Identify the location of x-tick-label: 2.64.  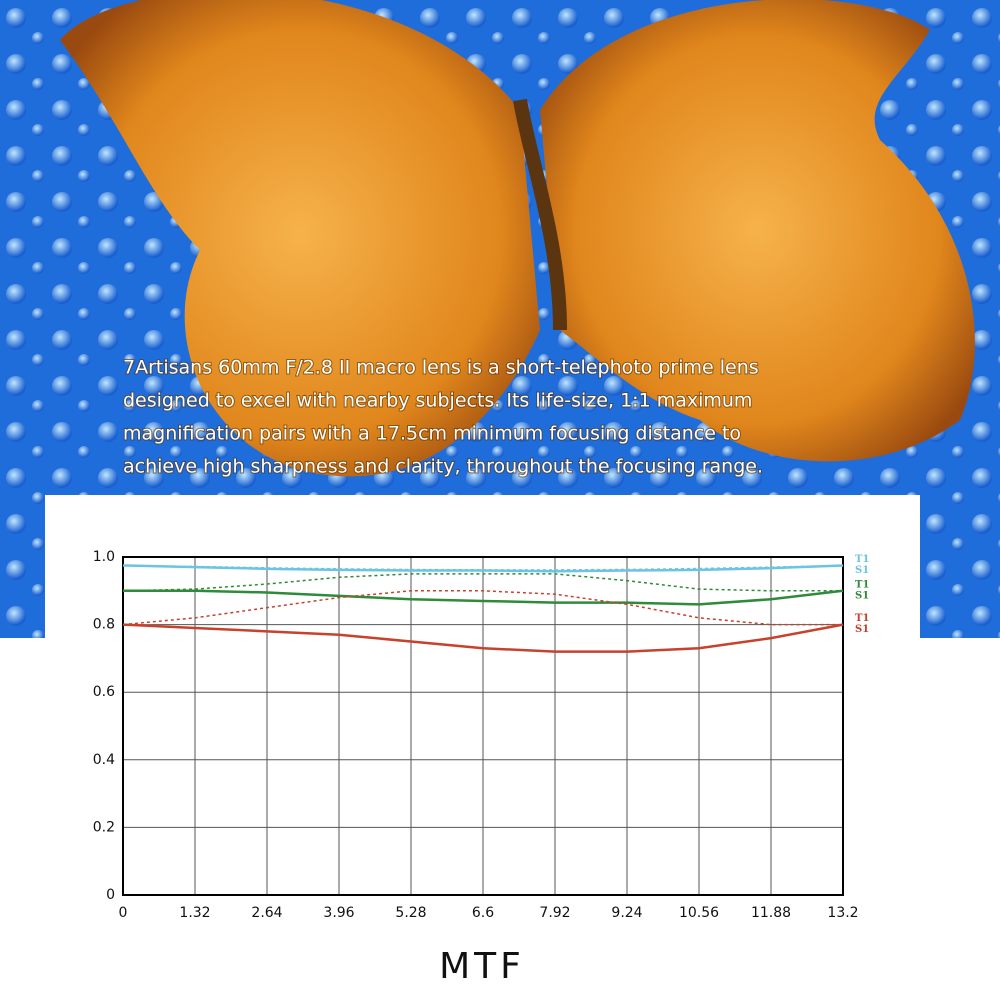
(266, 913).